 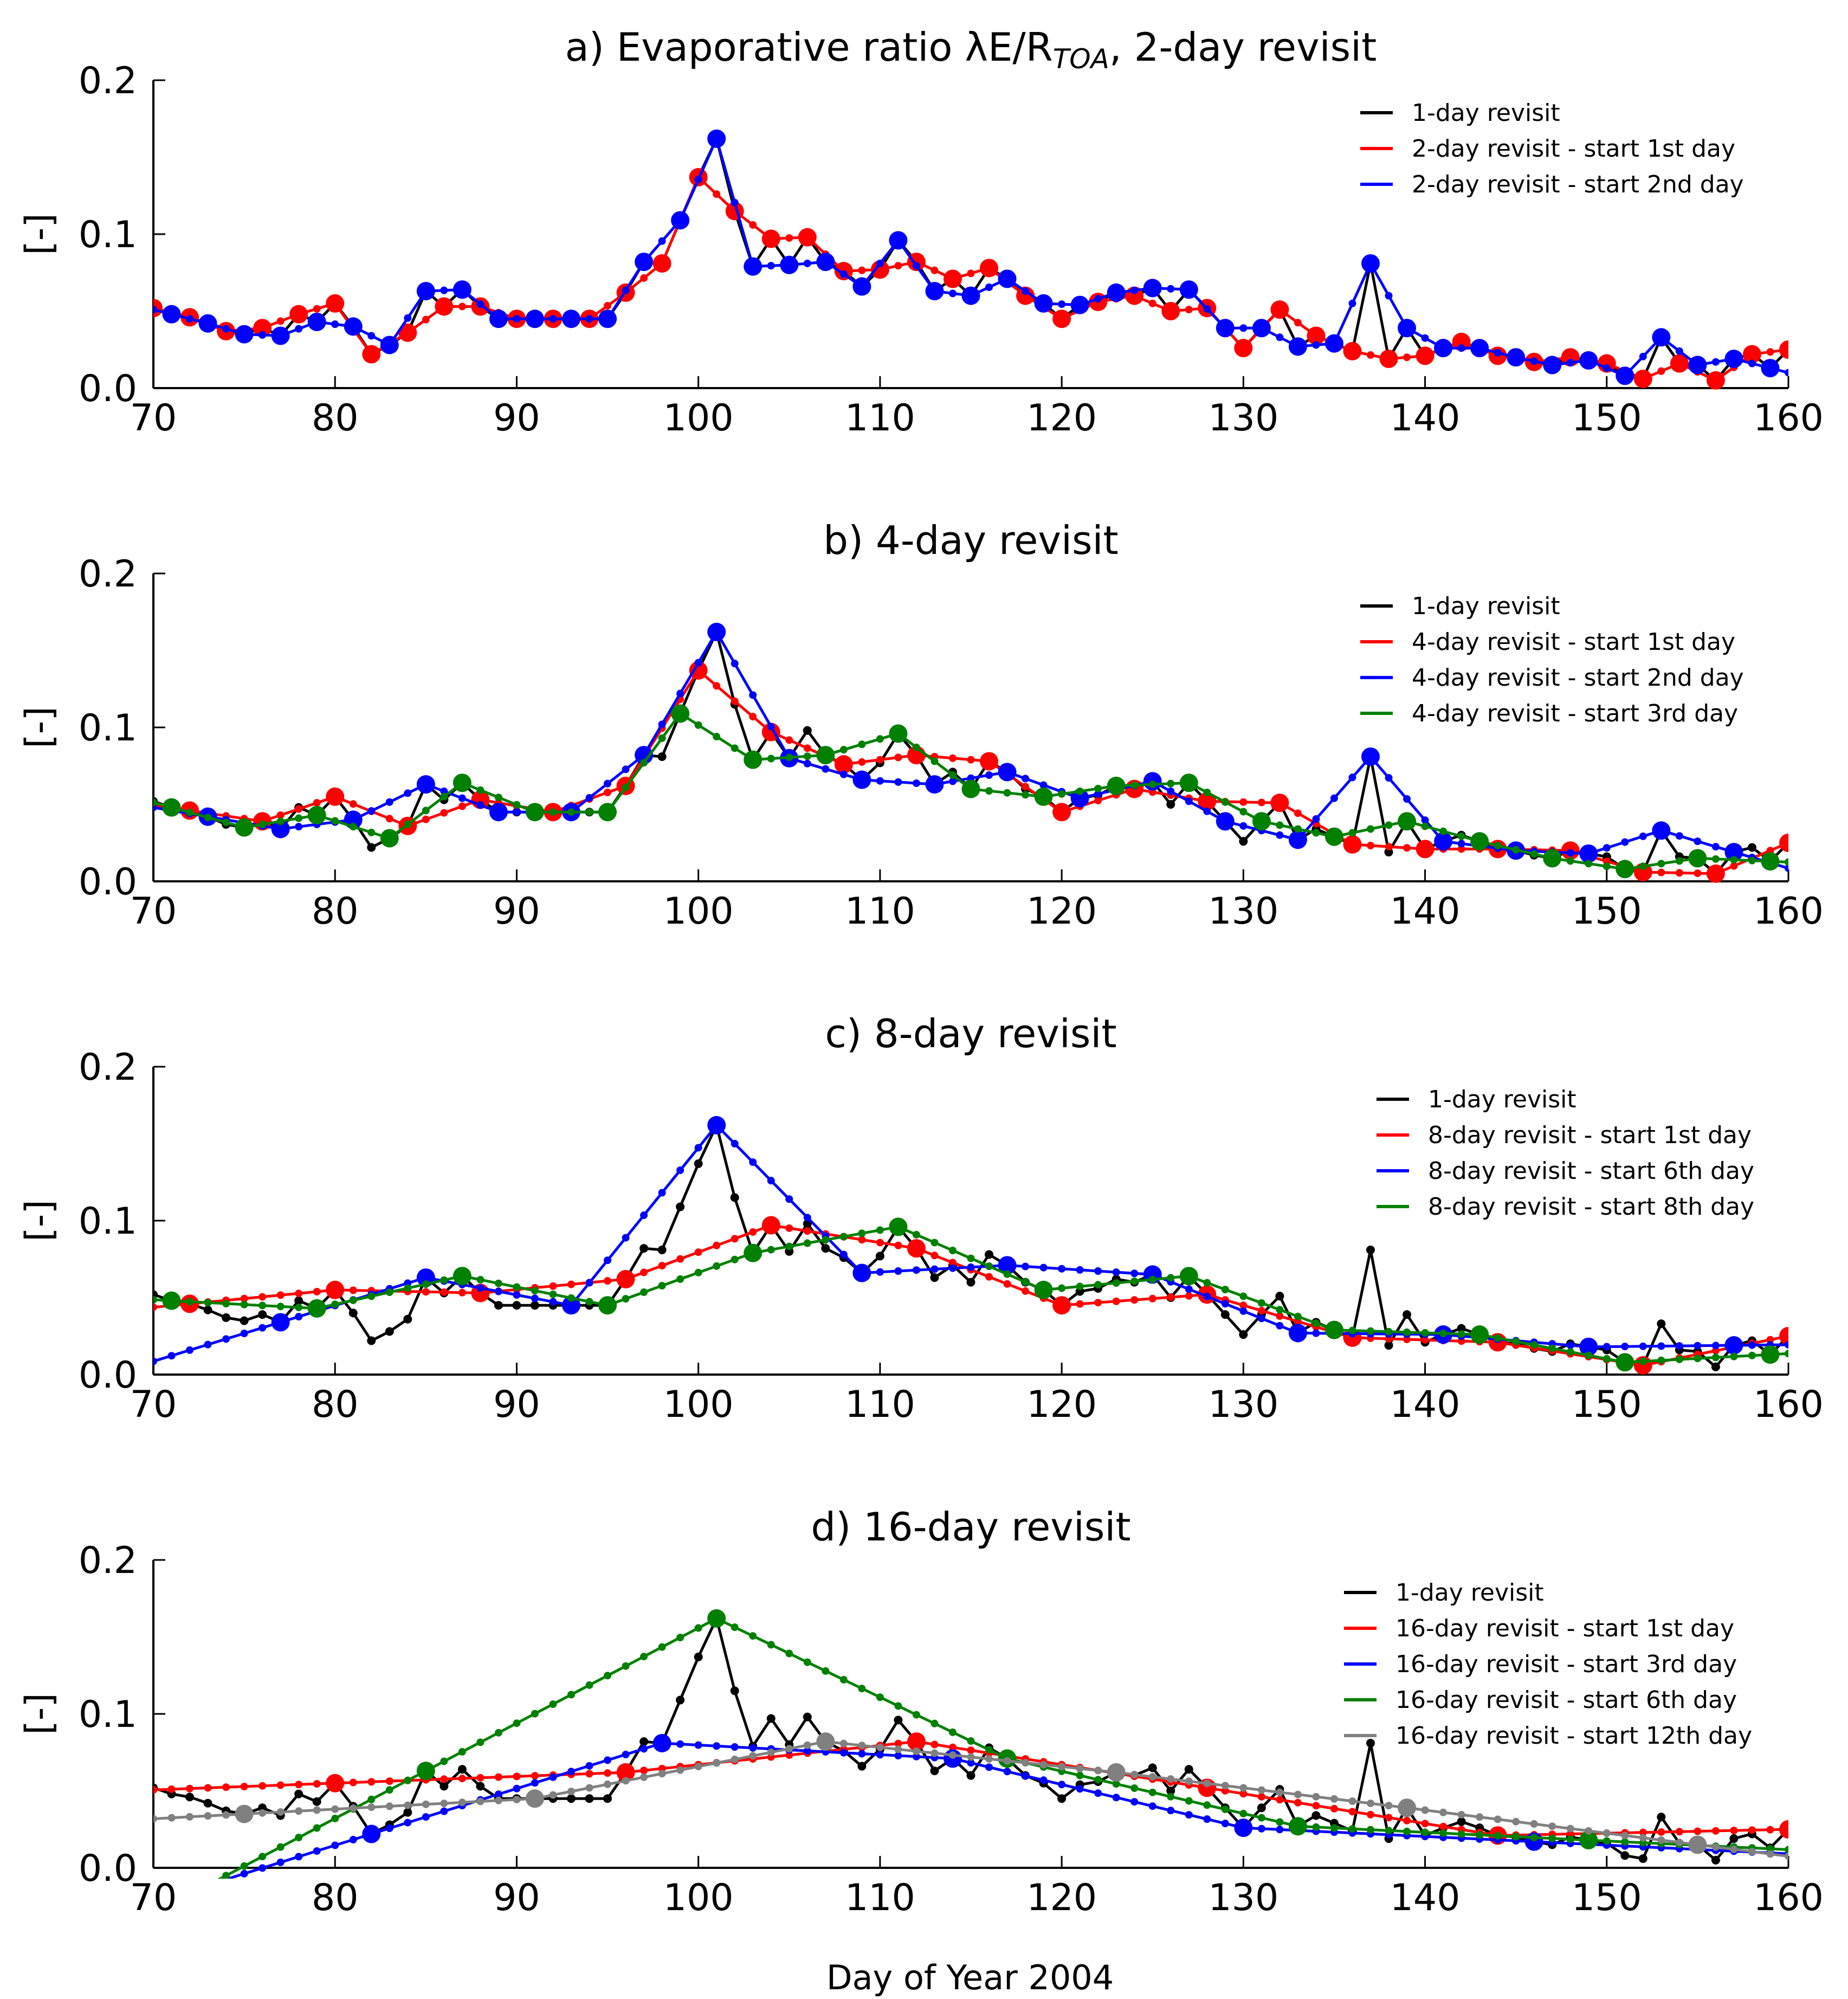 I want to click on x-tick-label: 110, so click(x=880, y=911).